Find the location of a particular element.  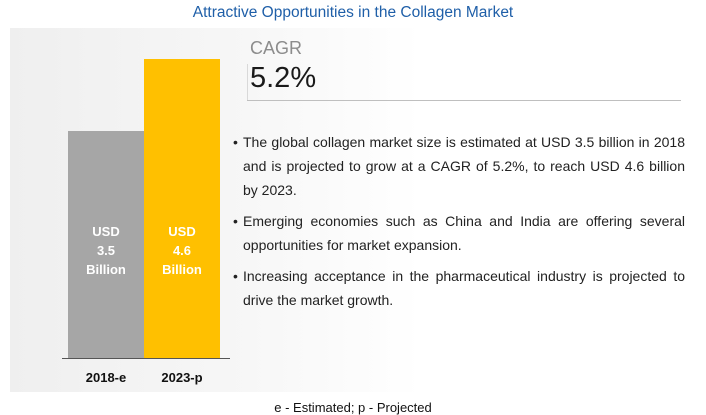

value-label: USD 3.5 Billion is located at coordinates (106, 250).